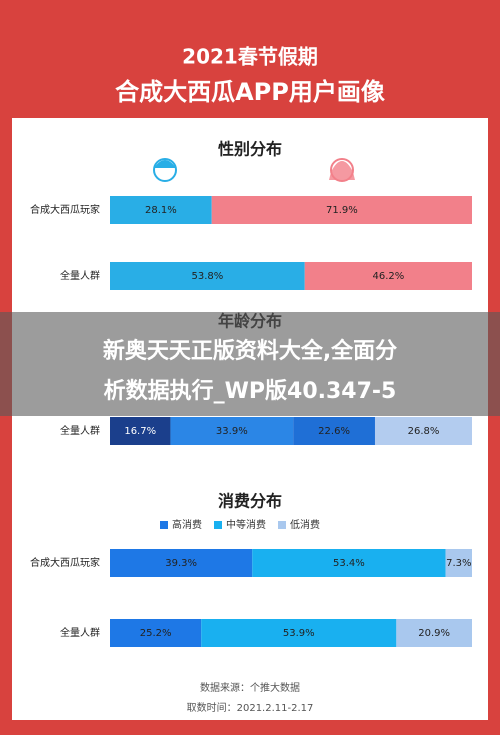 This screenshot has width=500, height=735. What do you see at coordinates (187, 524) in the screenshot?
I see `legend-label: 高消费` at bounding box center [187, 524].